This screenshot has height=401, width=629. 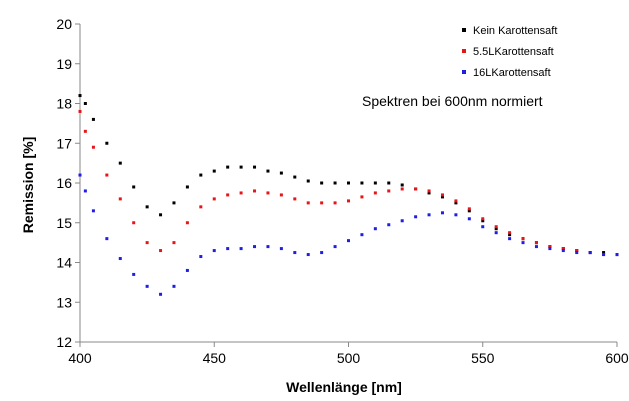 What do you see at coordinates (64, 183) in the screenshot?
I see `y-tick-label: 16` at bounding box center [64, 183].